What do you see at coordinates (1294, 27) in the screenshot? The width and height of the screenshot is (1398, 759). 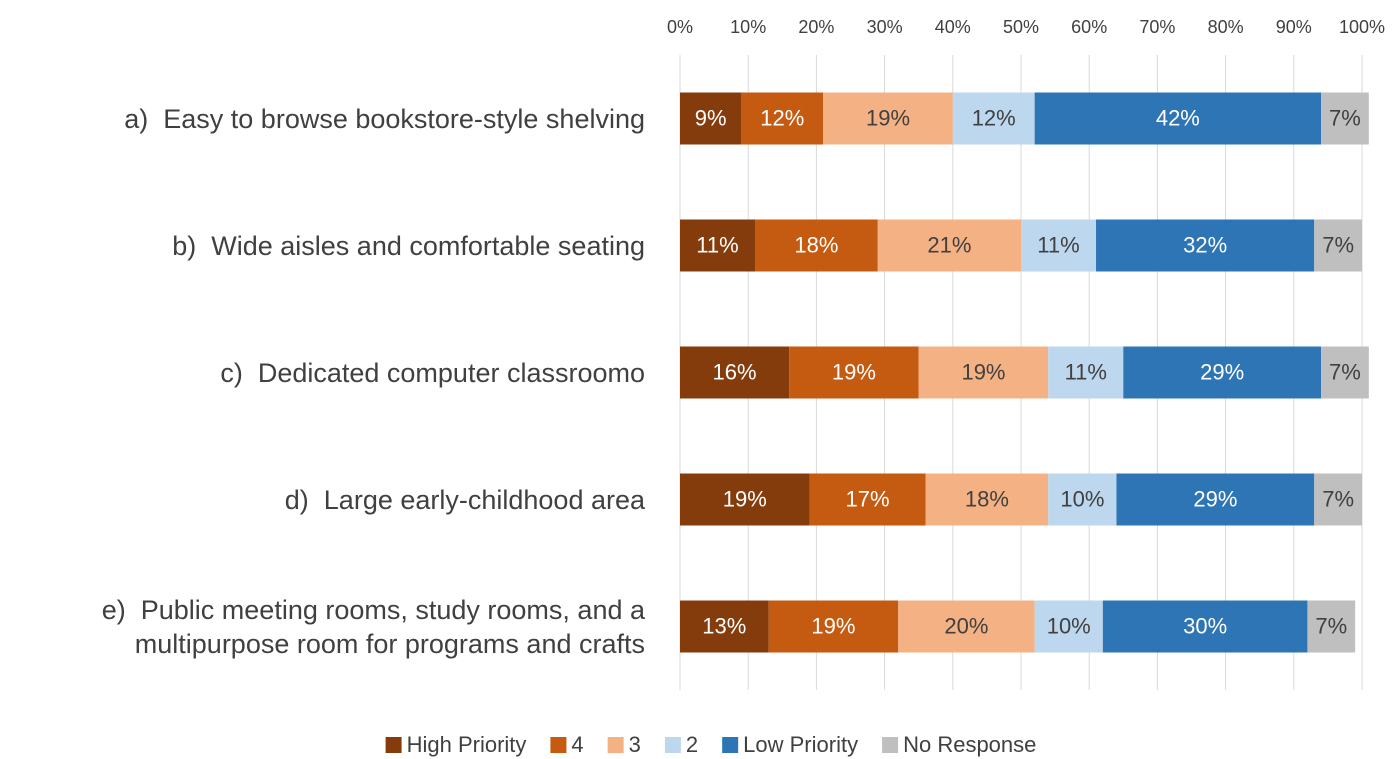 I see `x-tick-label: 90%` at bounding box center [1294, 27].